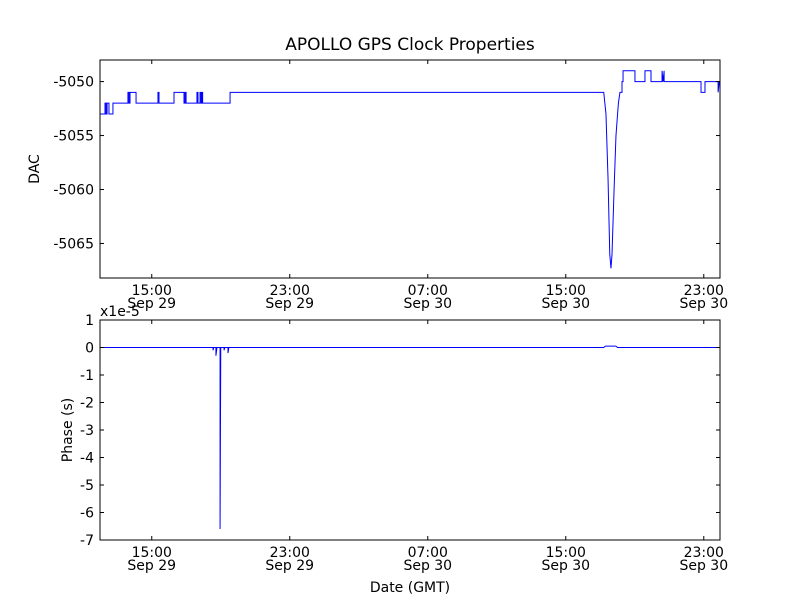 The width and height of the screenshot is (800, 604). I want to click on bottom-y-label: Phase (s), so click(68, 430).